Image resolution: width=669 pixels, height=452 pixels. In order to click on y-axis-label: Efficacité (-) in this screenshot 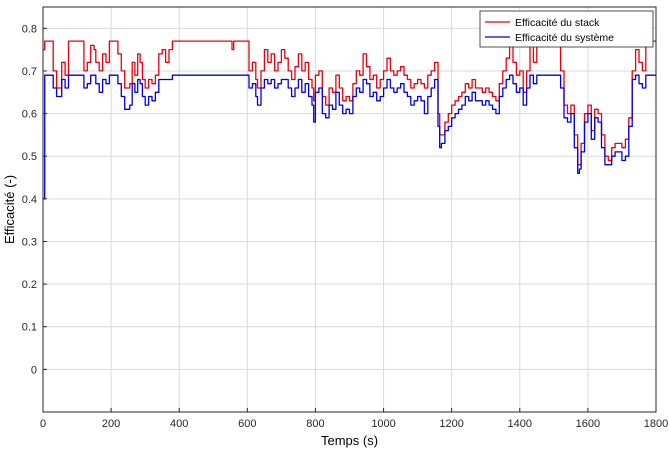, I will do `click(9, 209)`.